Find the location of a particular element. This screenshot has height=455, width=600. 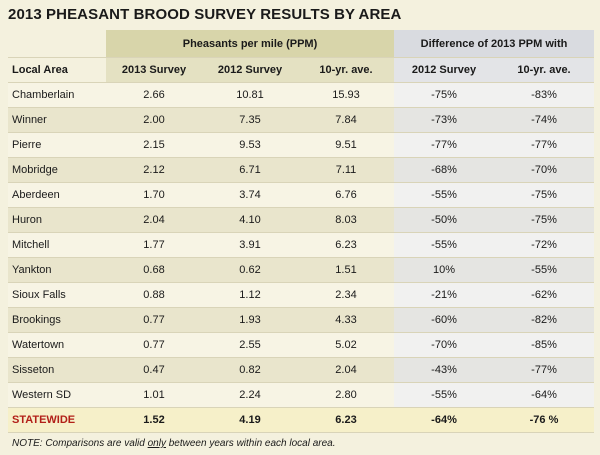

blank-header-cell is located at coordinates (57, 44).